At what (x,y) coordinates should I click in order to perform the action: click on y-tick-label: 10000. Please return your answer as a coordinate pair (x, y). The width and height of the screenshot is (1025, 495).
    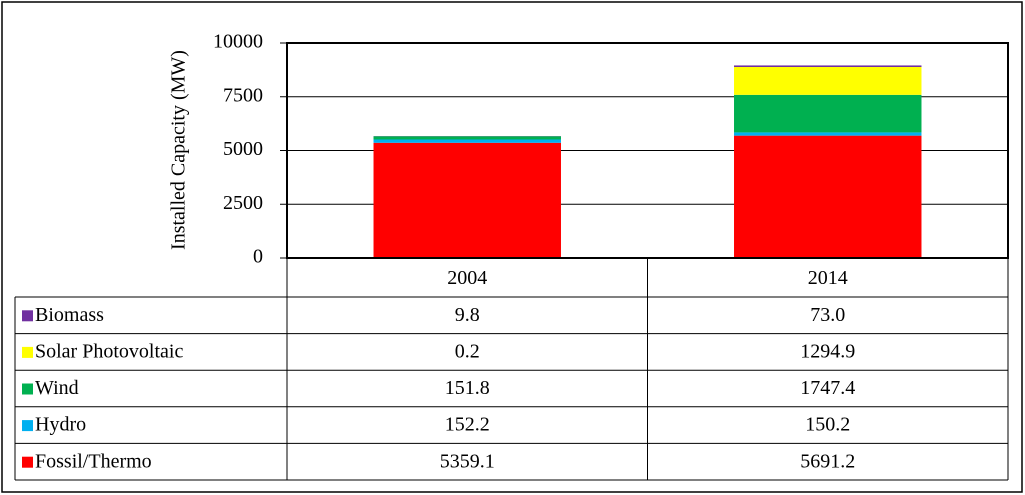
    Looking at the image, I should click on (238, 42).